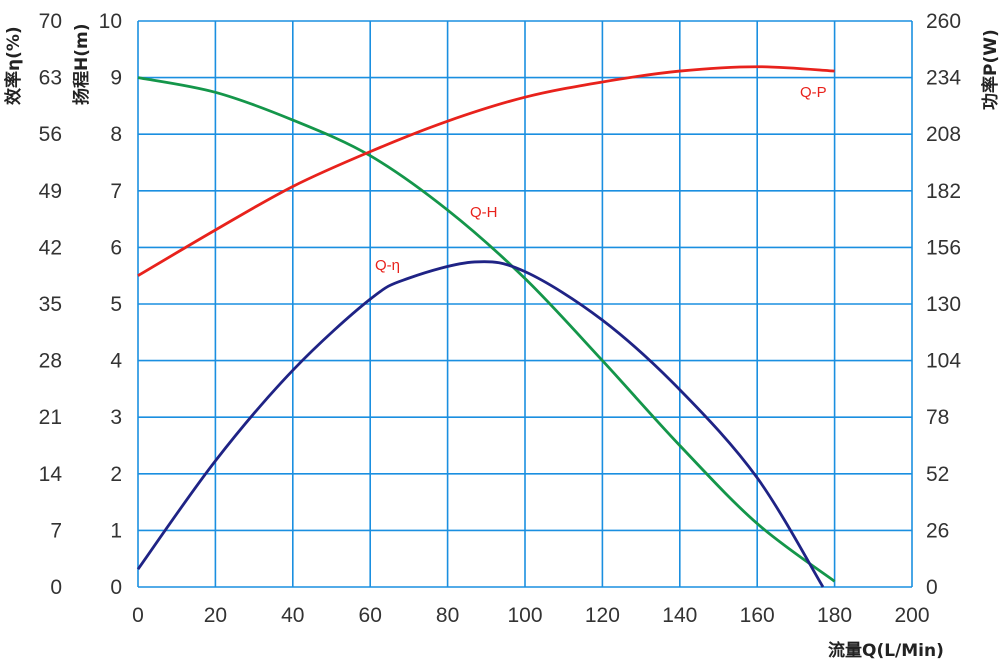  Describe the element at coordinates (51, 474) in the screenshot. I see `y-eta-tick-label: 14` at that location.